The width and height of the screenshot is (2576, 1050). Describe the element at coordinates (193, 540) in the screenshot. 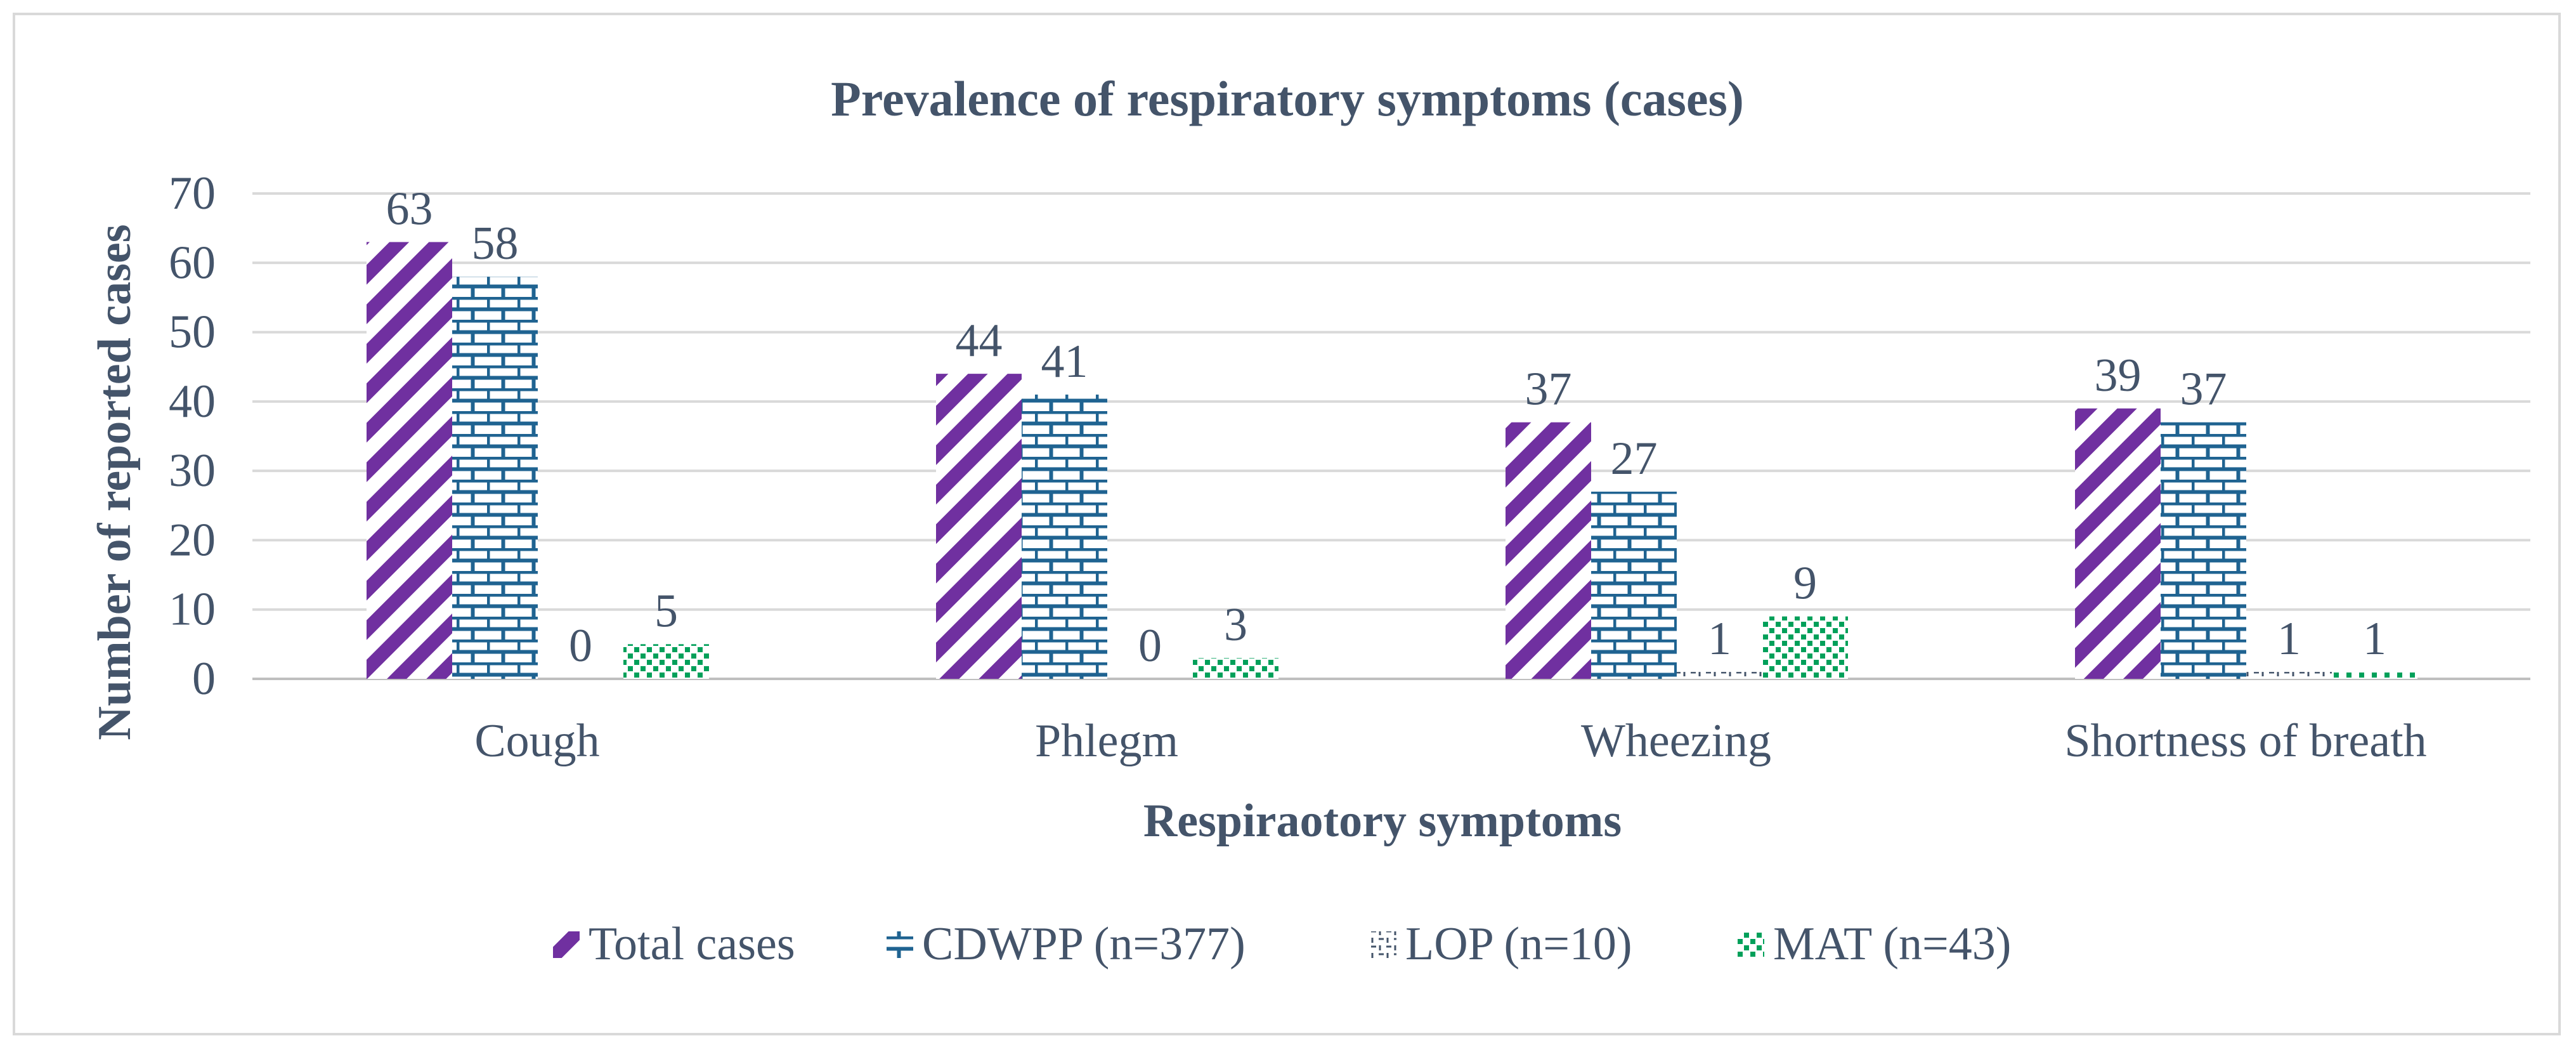

I see `y-tick-label: 20` at that location.